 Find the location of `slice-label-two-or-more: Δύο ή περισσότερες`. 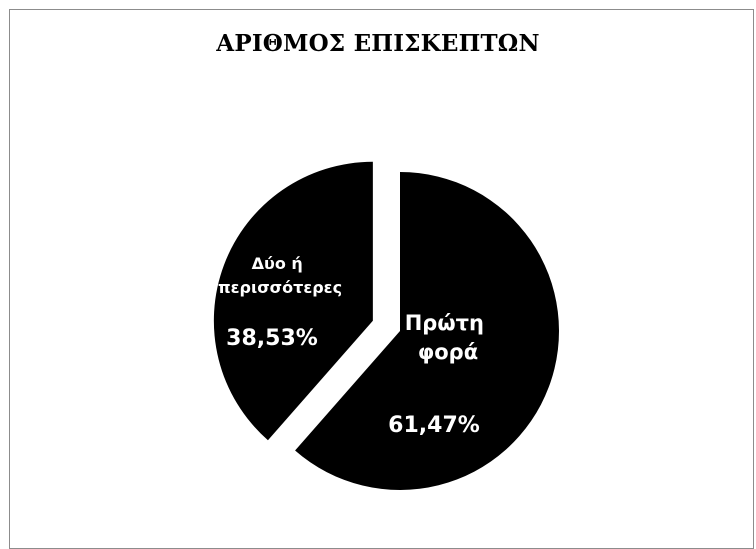

slice-label-two-or-more: Δύο ή περισσότερες is located at coordinates (280, 275).